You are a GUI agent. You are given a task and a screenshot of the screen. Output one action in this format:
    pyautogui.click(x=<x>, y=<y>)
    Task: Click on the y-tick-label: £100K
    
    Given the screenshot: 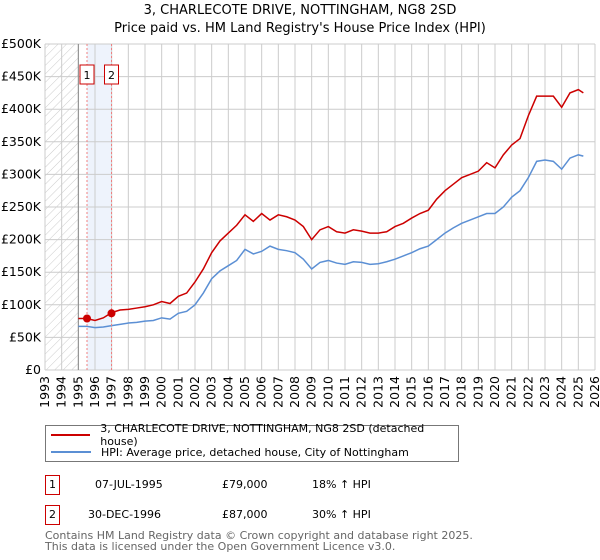 What is the action you would take?
    pyautogui.click(x=21, y=304)
    